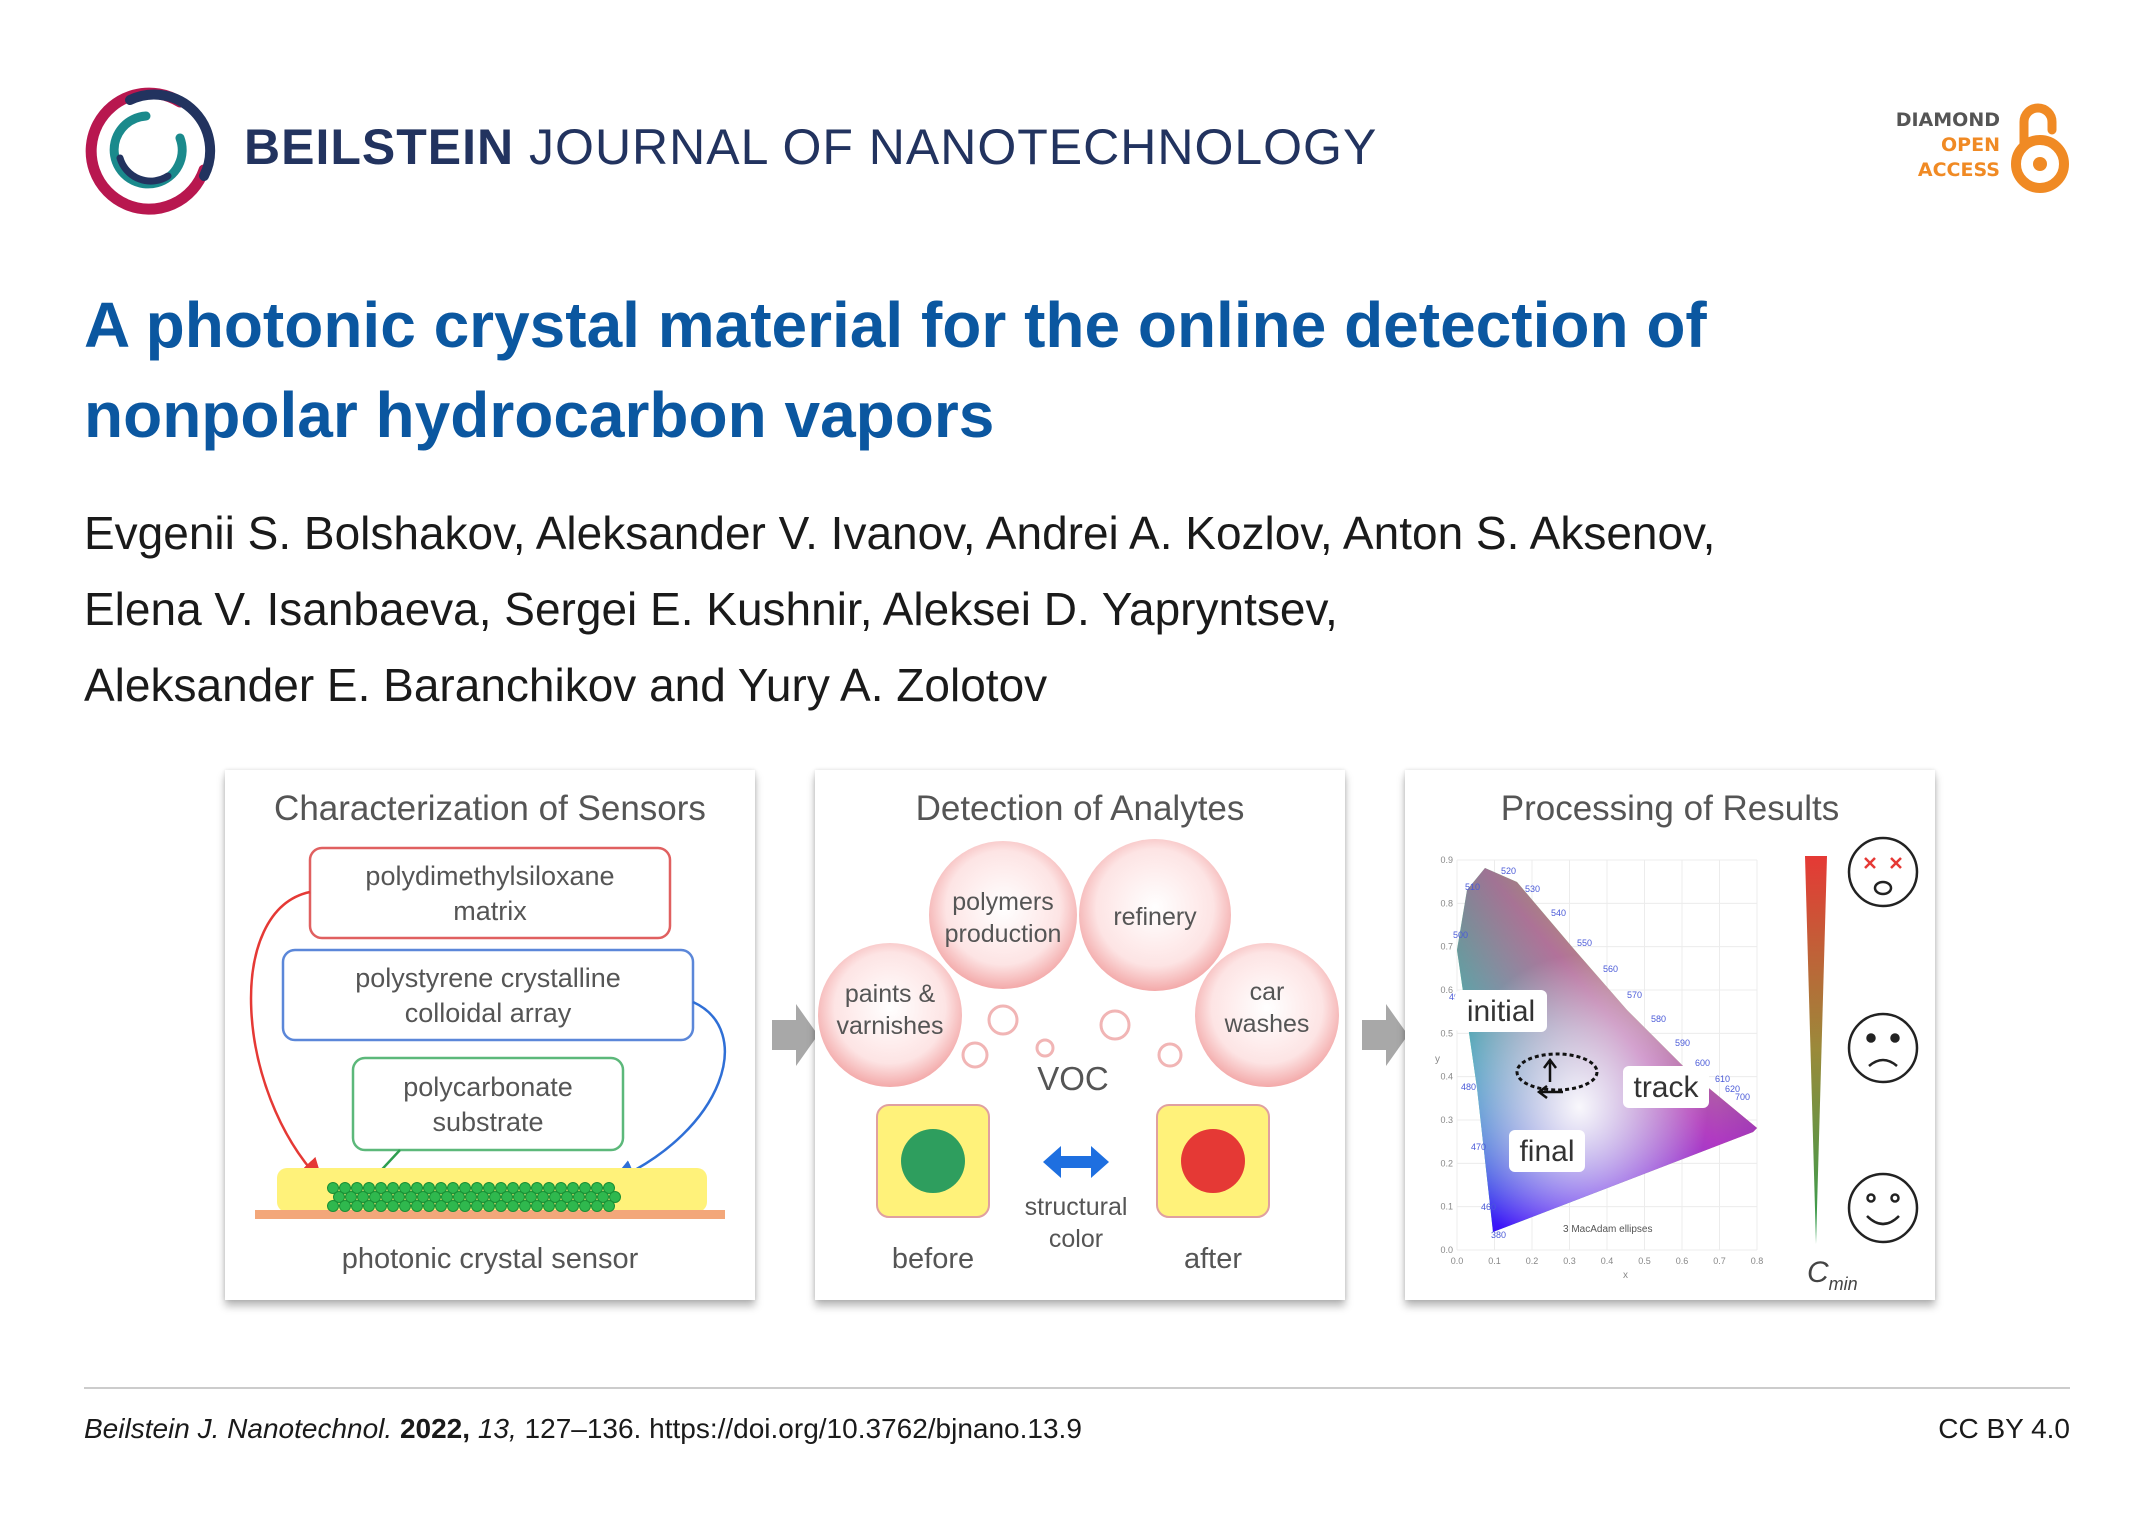 The height and width of the screenshot is (1534, 2150). Describe the element at coordinates (1947, 120) in the screenshot. I see `oa-line-1: DIAMOND` at that location.